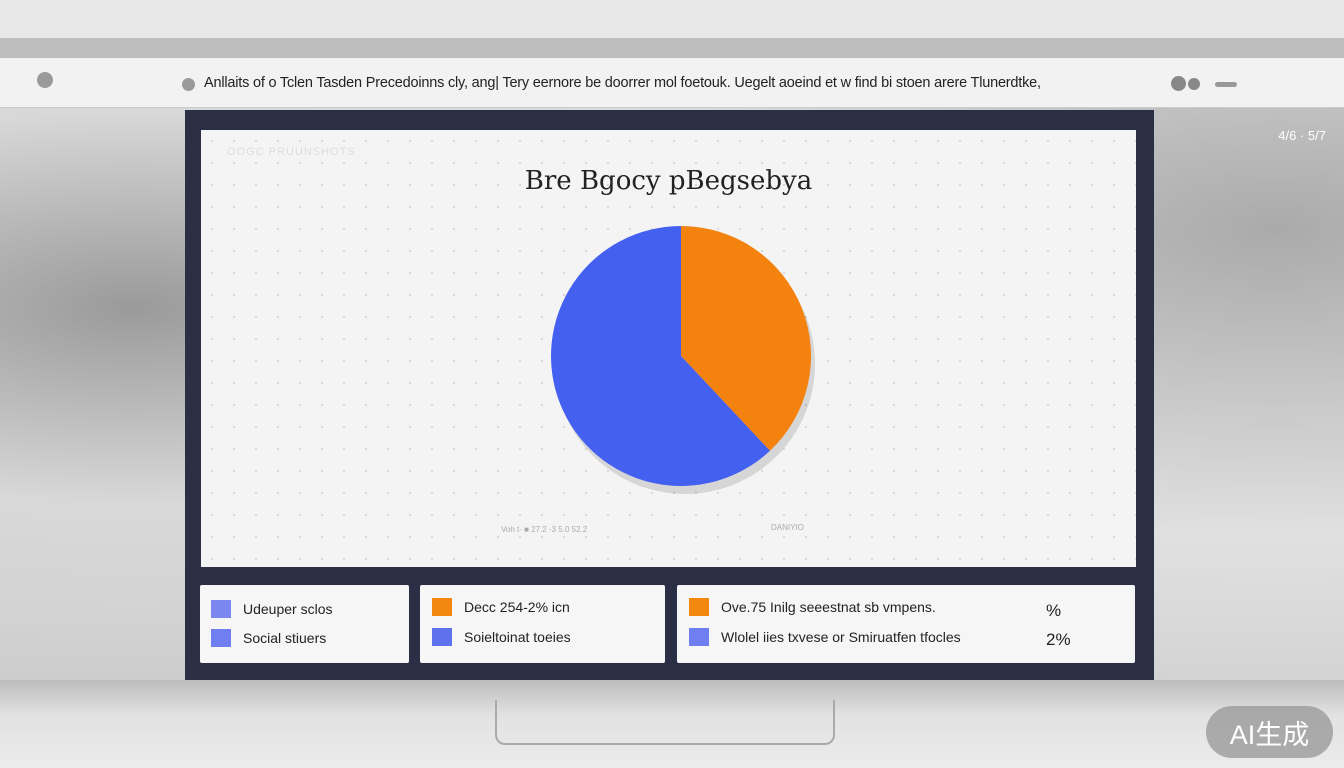  Describe the element at coordinates (828, 607) in the screenshot. I see `legend-label: Ove.75 Inilg seeestnat sb vmpens.` at that location.